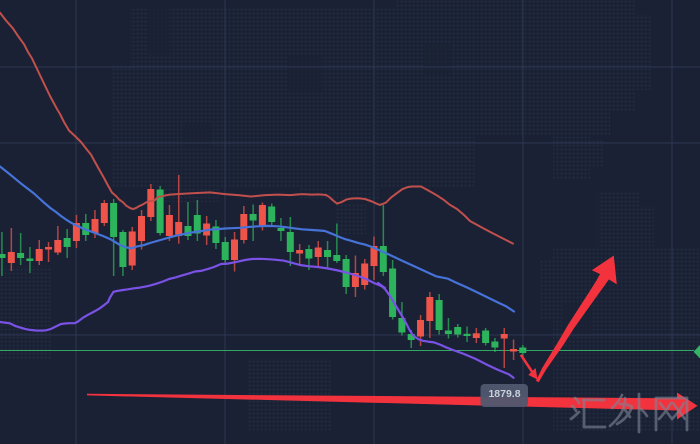 This screenshot has width=700, height=444. Describe the element at coordinates (504, 394) in the screenshot. I see `svg-text: 1879.8` at that location.